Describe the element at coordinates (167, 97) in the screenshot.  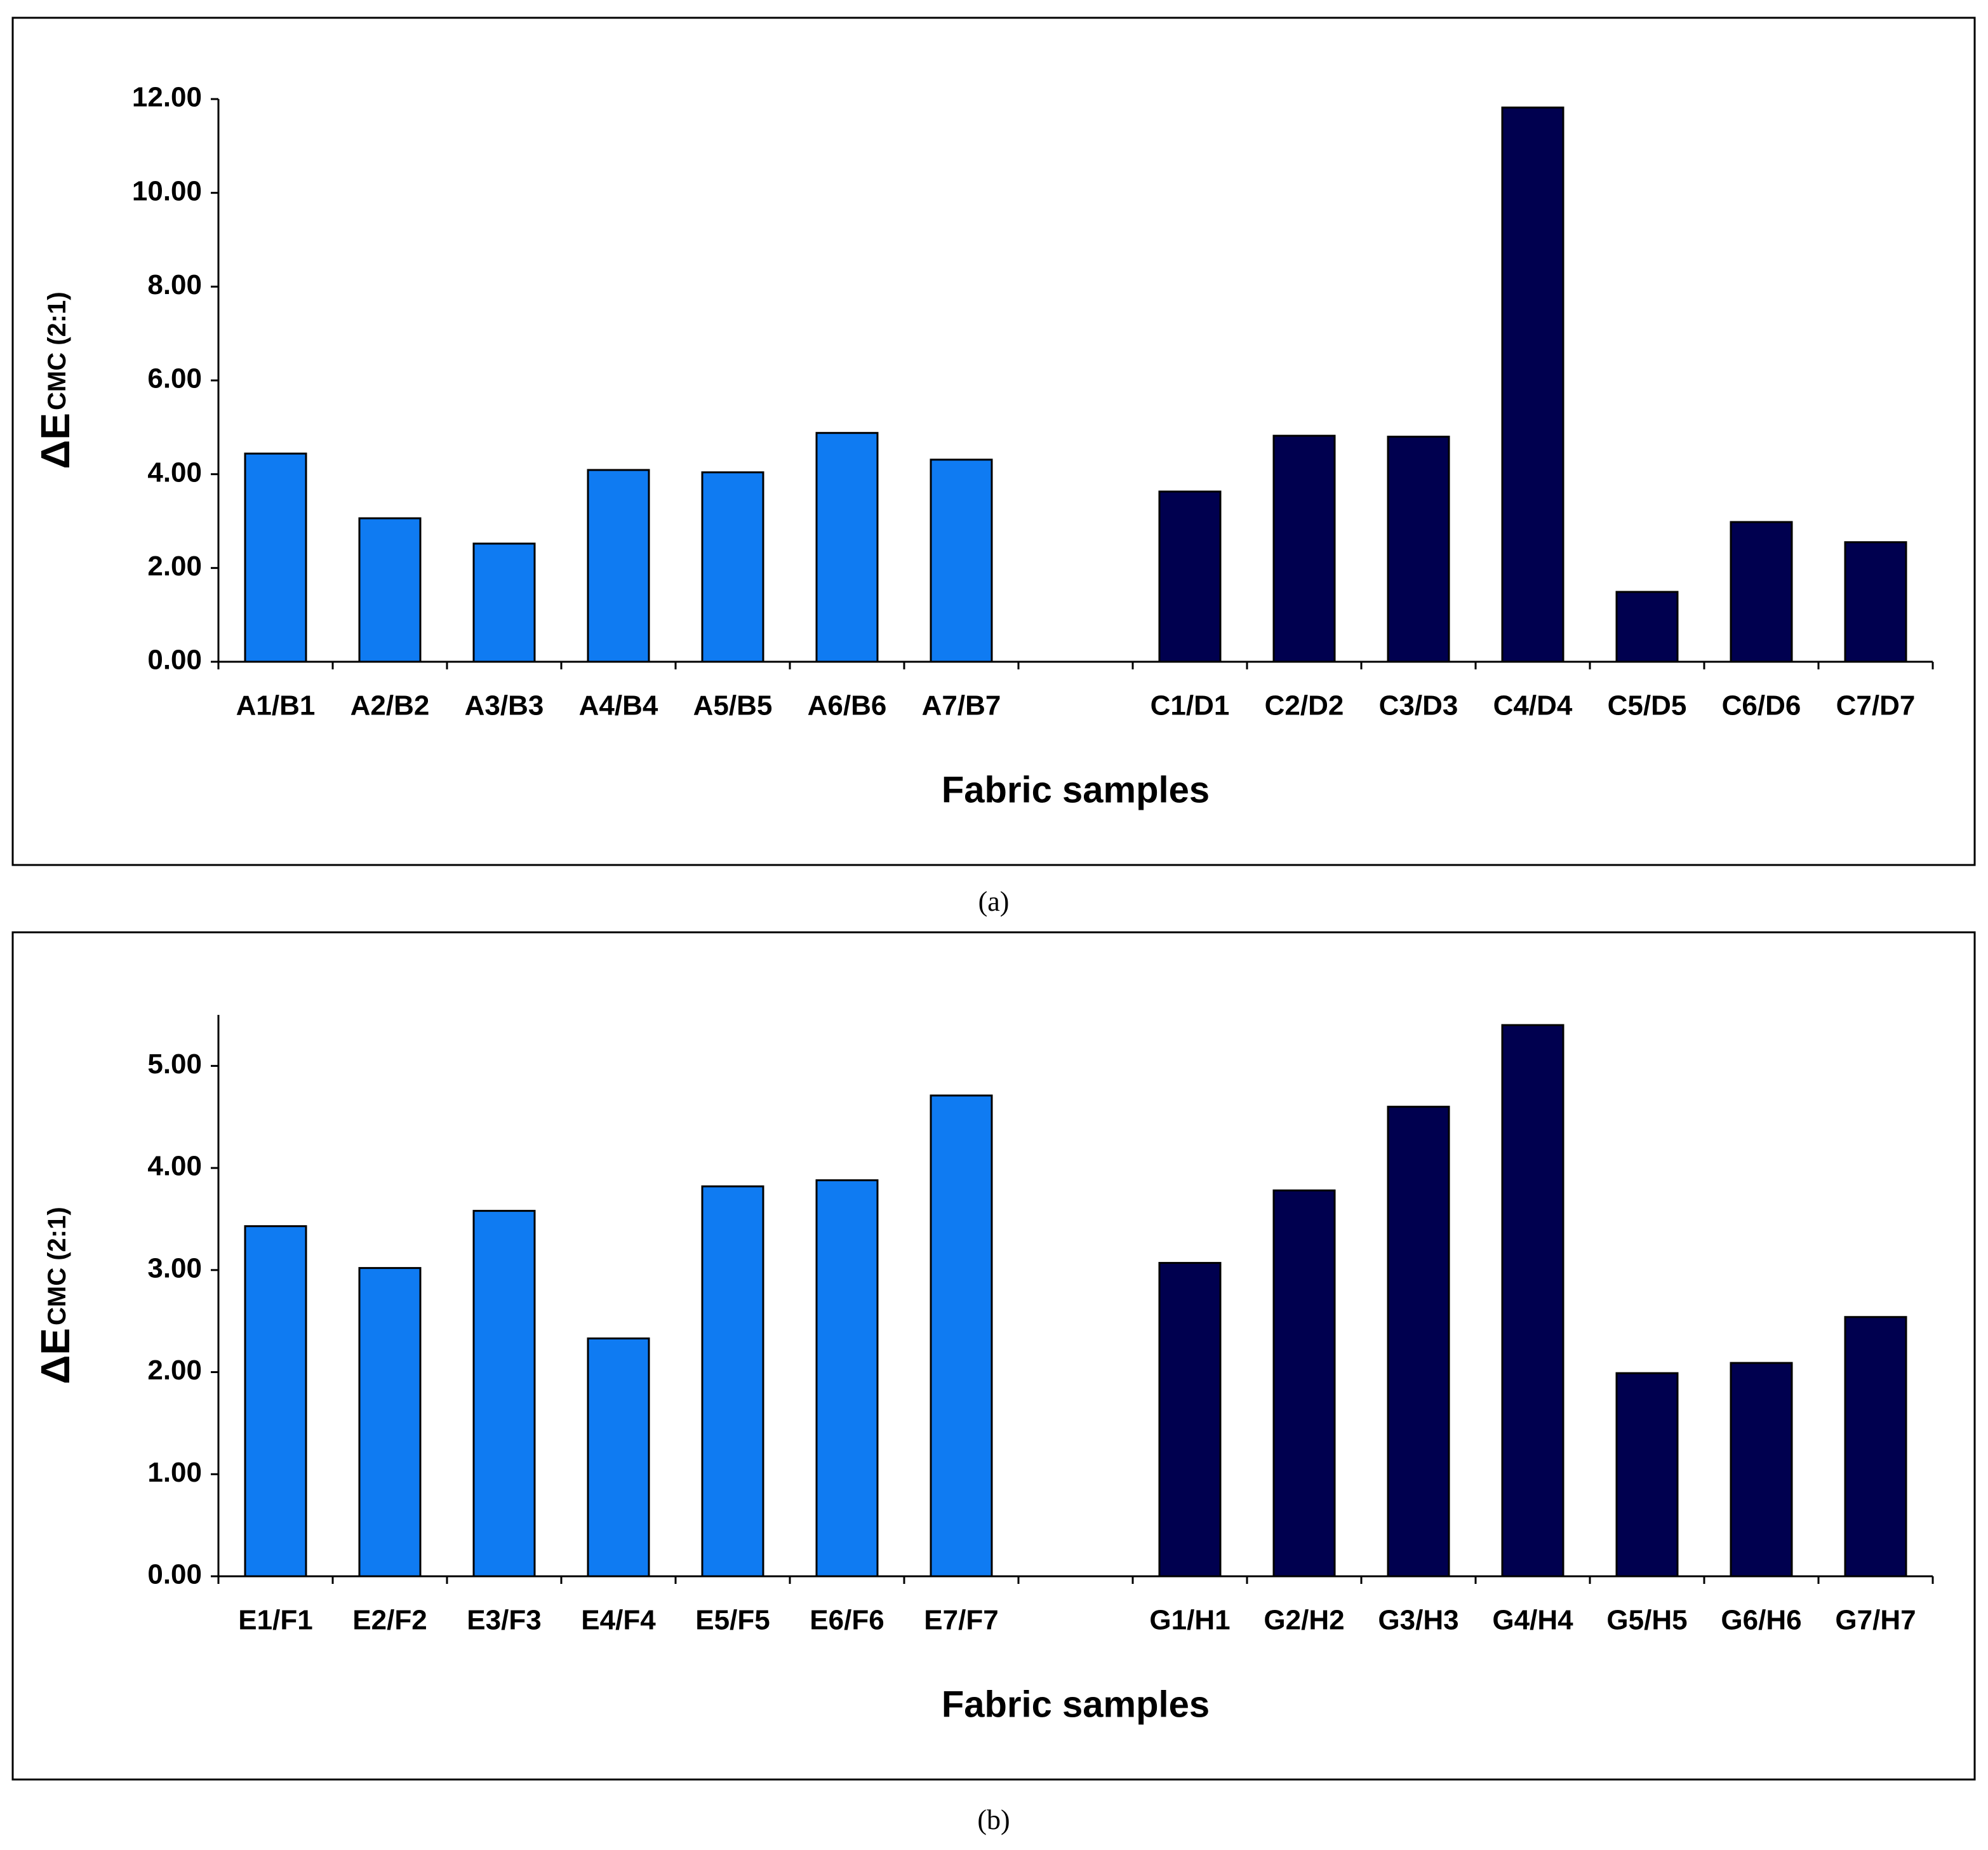
I see `y-tick-label: 12.00` at that location.